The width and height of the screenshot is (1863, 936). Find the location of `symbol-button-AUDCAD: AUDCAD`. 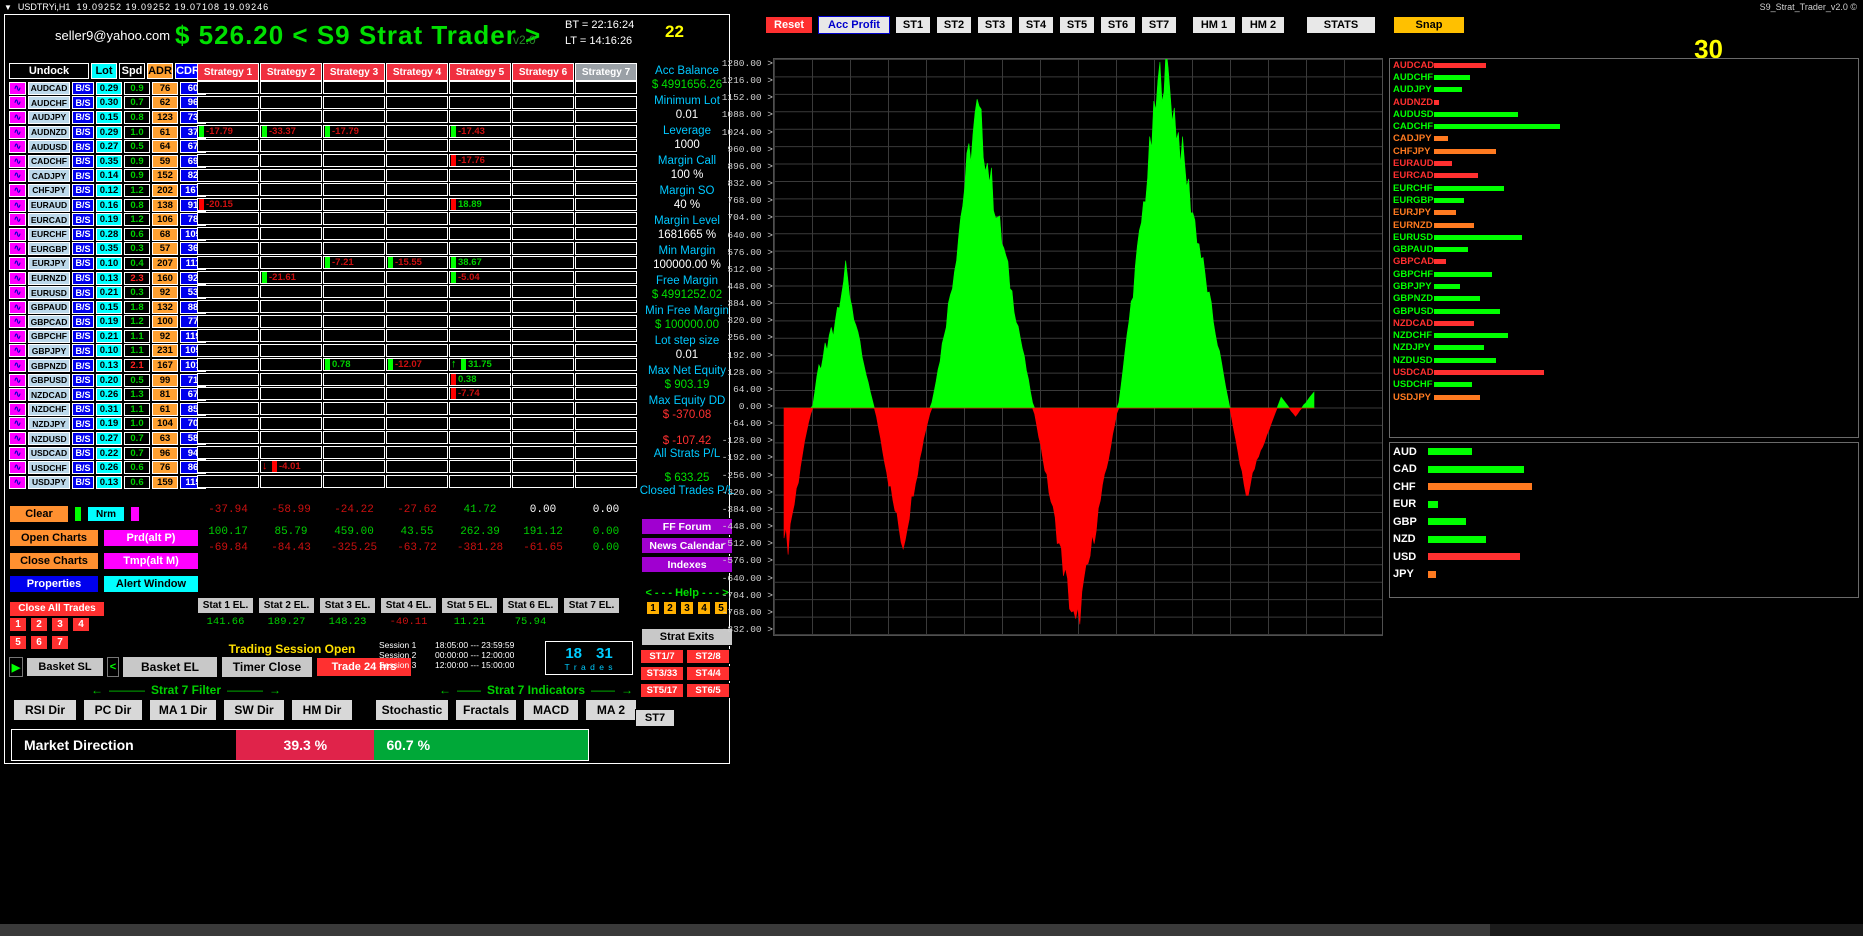

symbol-button-AUDCAD: AUDCAD is located at coordinates (49, 88).